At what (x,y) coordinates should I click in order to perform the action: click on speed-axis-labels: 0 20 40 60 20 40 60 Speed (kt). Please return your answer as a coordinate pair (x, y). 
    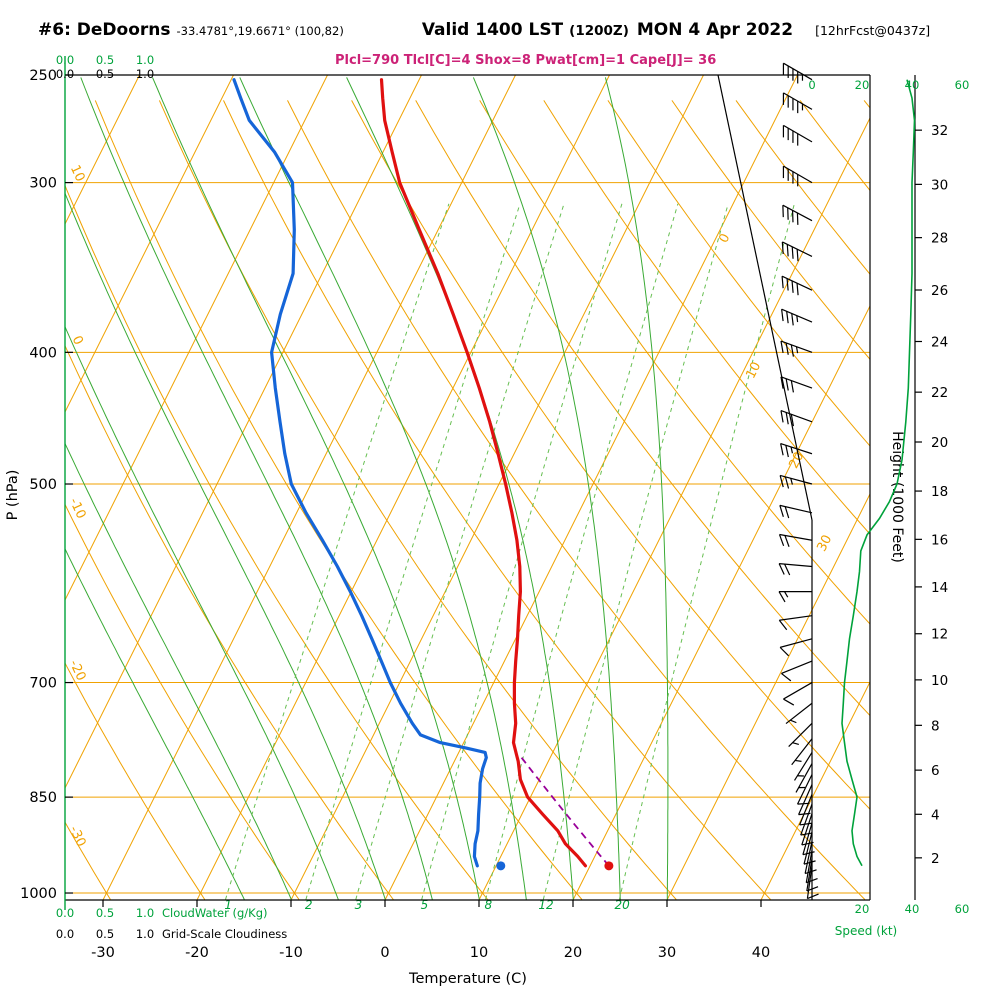
    Looking at the image, I should click on (888, 508).